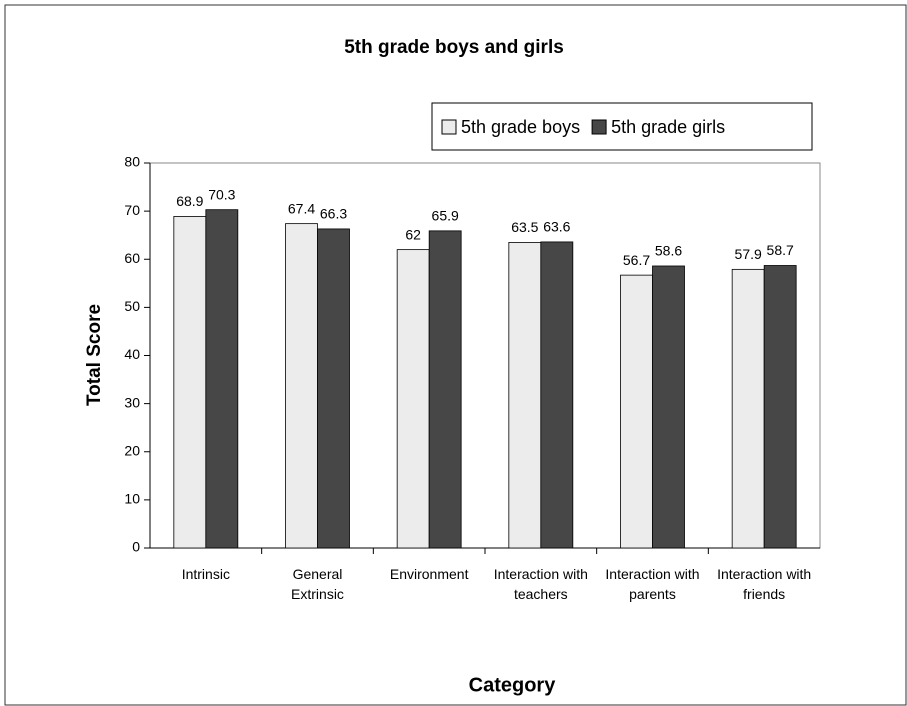  Describe the element at coordinates (524, 227) in the screenshot. I see `data-label: 63.5` at that location.